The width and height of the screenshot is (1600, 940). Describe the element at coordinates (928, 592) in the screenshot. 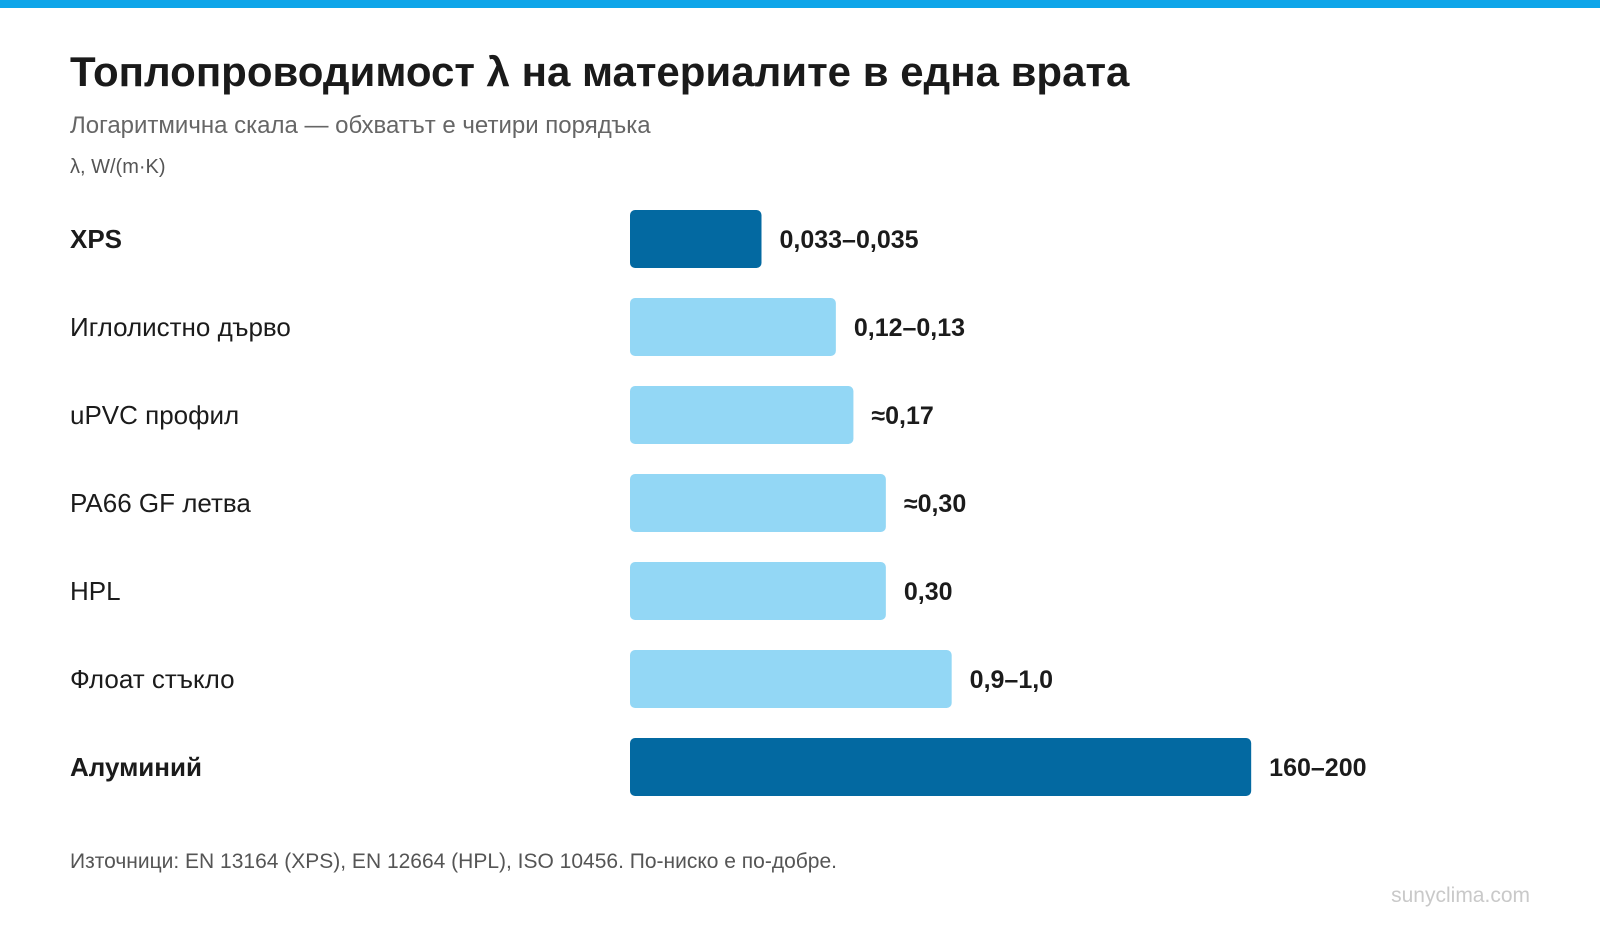

I see `value-label: 0,30` at that location.